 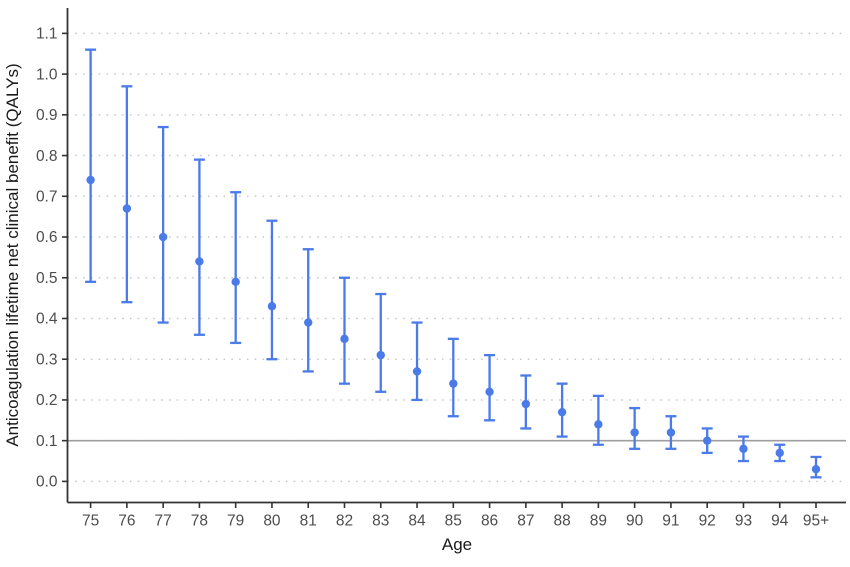 I want to click on x-tick-label: 75, so click(x=90, y=521).